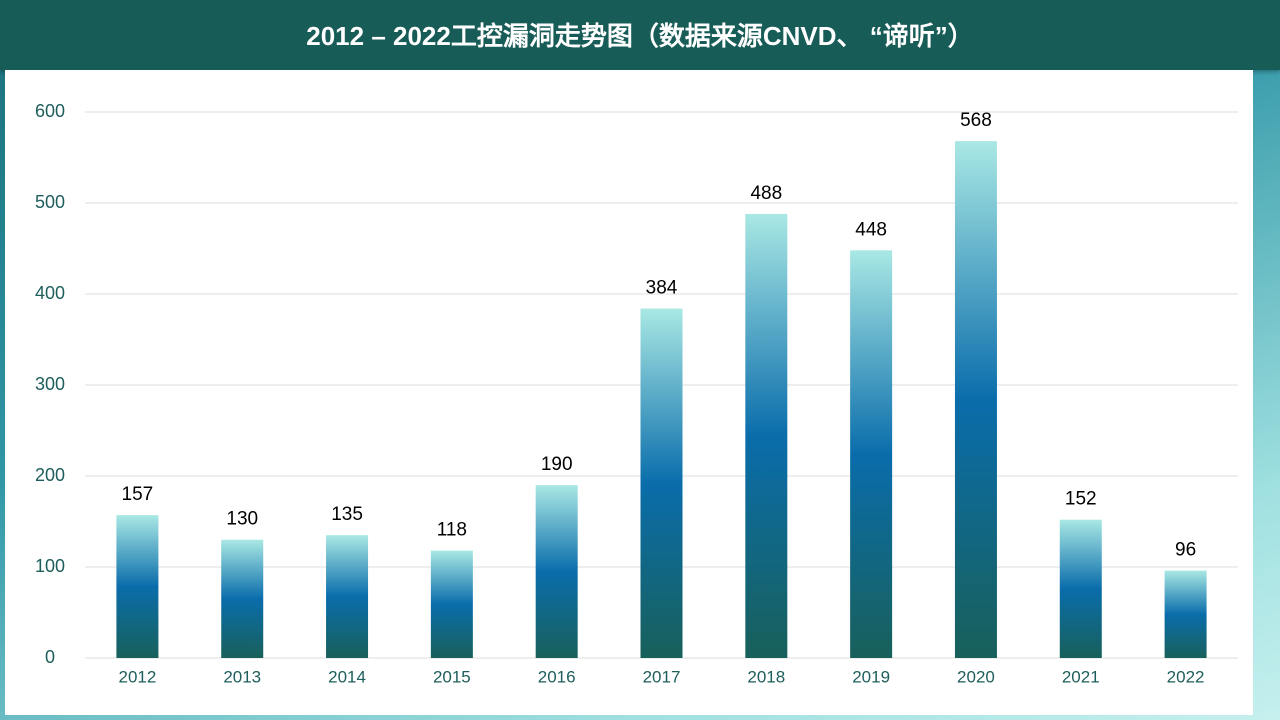 The height and width of the screenshot is (720, 1280). Describe the element at coordinates (347, 514) in the screenshot. I see `value-label: 135` at that location.